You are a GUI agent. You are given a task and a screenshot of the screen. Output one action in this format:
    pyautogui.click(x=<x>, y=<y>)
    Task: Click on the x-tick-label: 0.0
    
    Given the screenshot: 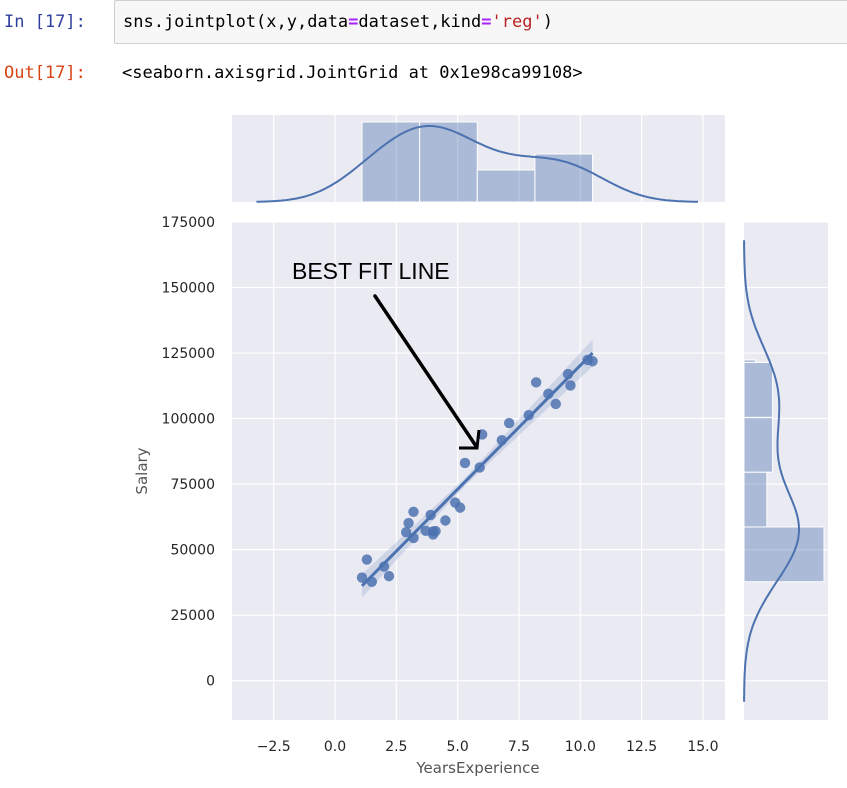 What is the action you would take?
    pyautogui.click(x=335, y=747)
    